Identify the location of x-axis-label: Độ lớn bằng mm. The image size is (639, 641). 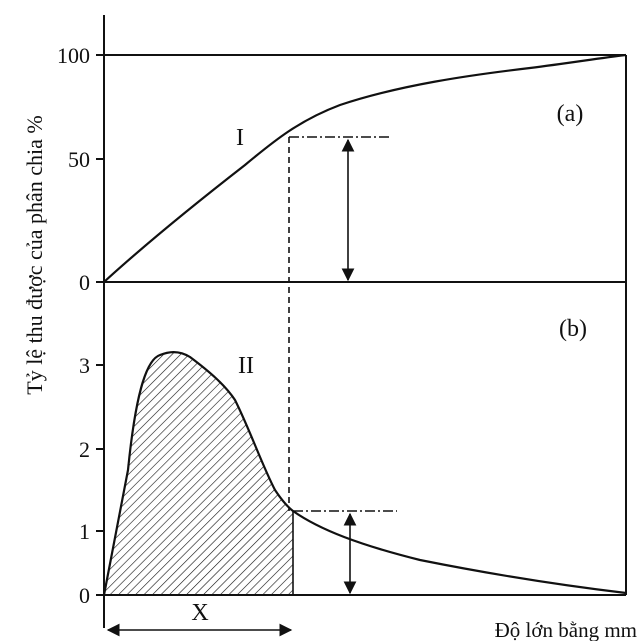
(566, 629).